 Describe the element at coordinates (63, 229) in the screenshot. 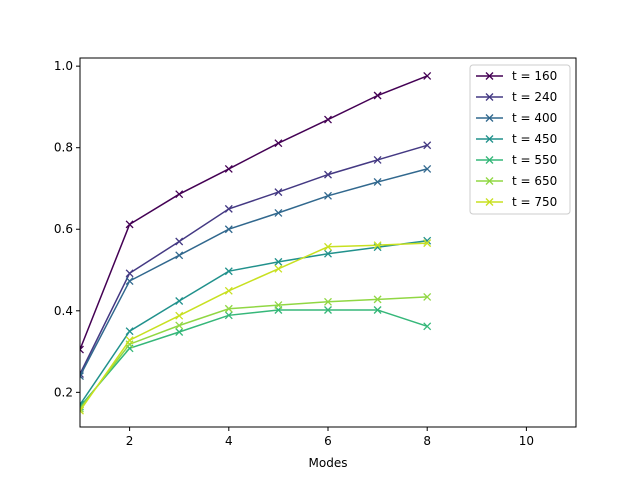

I see `y-tick-label: 0.6` at that location.